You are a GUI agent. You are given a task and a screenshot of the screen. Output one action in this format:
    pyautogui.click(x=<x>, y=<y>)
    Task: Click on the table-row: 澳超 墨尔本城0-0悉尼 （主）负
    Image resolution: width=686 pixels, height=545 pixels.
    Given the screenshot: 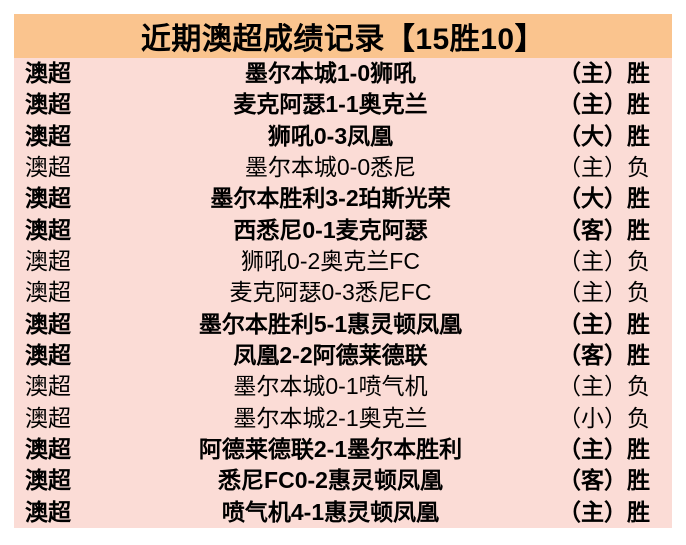 What is the action you would take?
    pyautogui.click(x=343, y=167)
    